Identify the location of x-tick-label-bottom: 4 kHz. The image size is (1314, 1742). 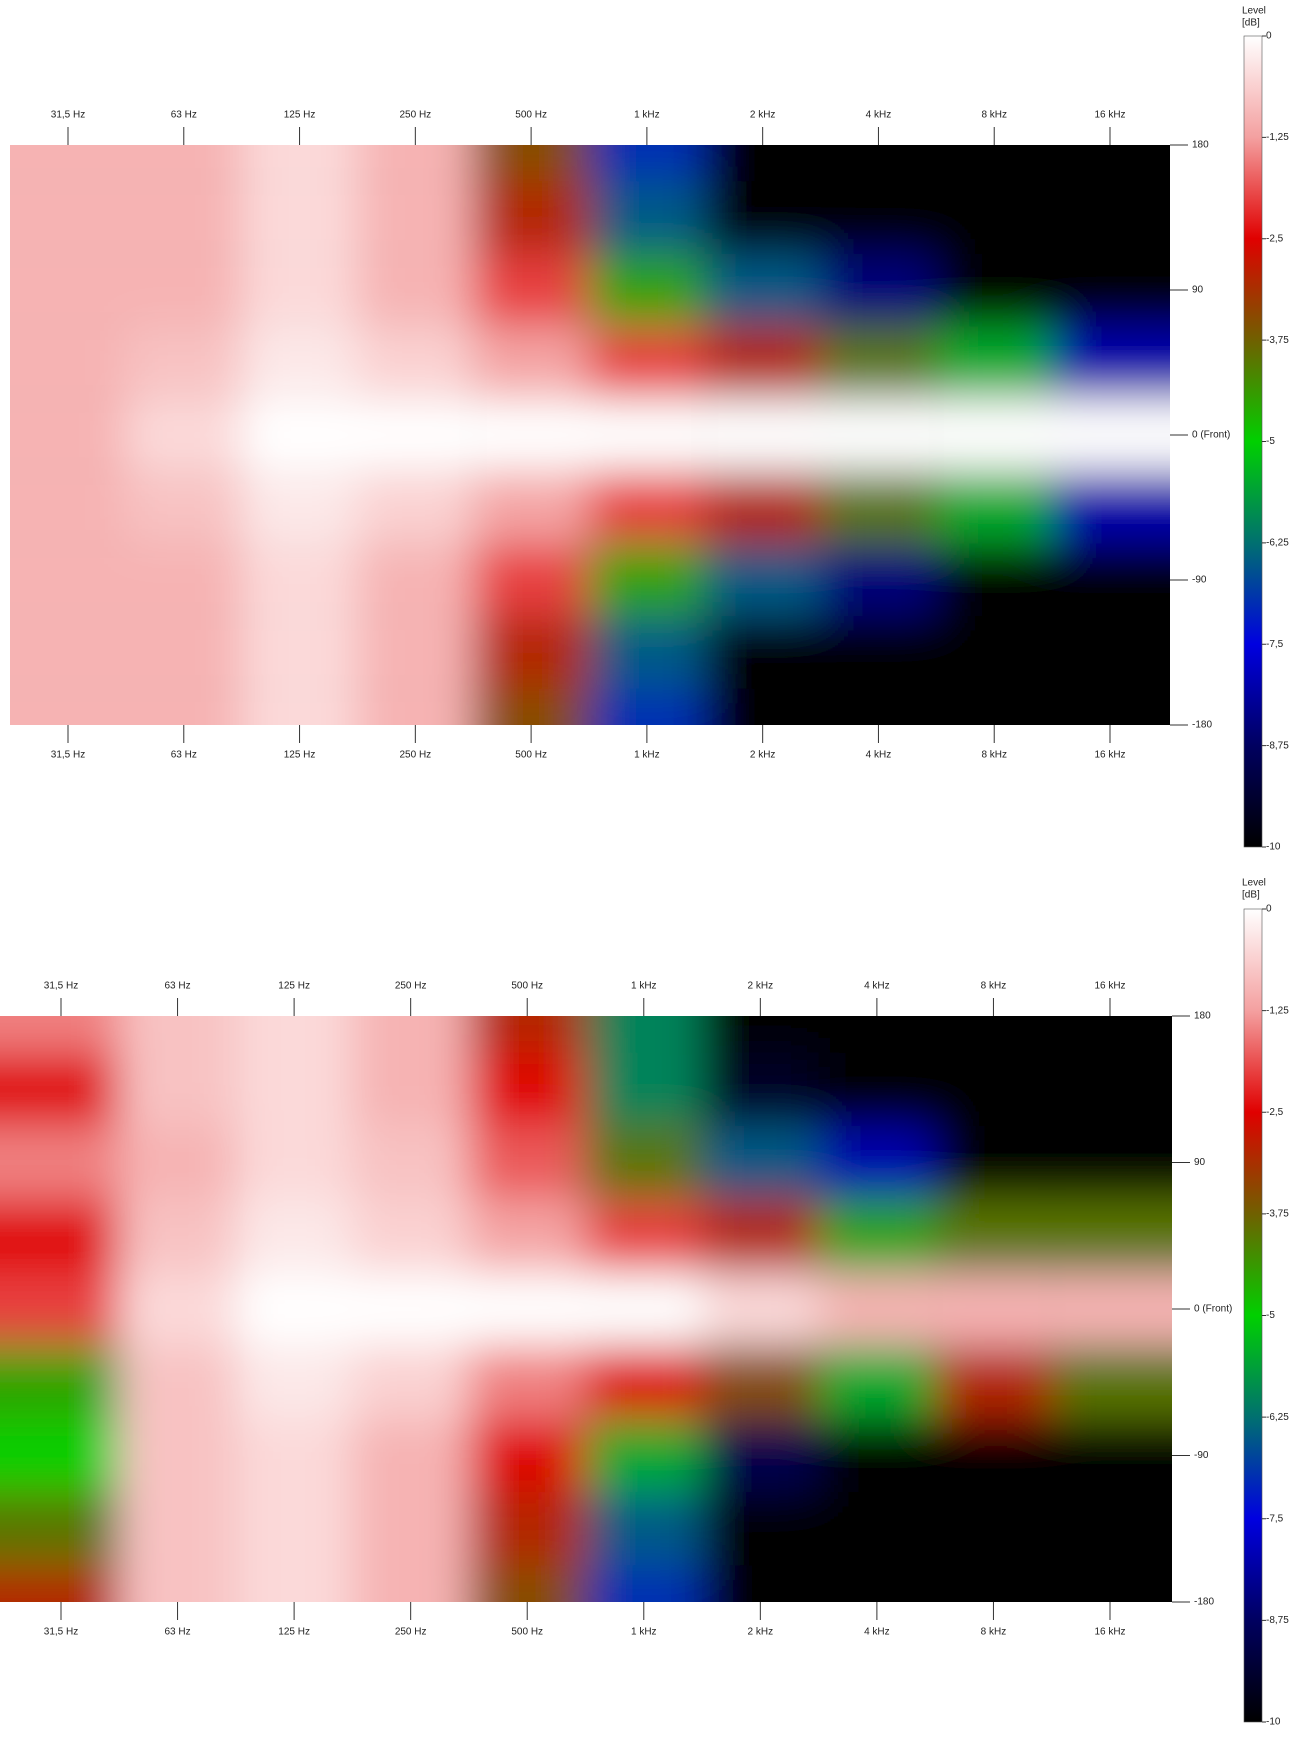
(879, 755).